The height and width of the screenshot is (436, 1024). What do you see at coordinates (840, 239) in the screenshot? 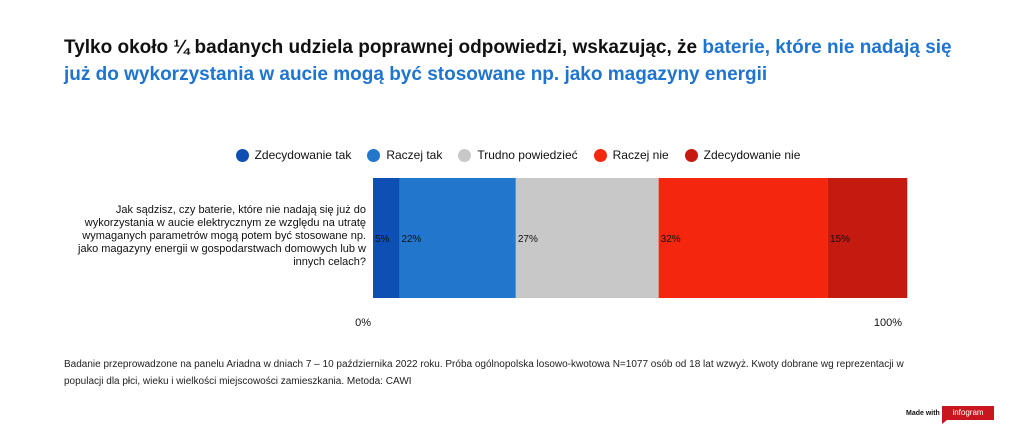
I see `bar-data-label: 15%` at bounding box center [840, 239].